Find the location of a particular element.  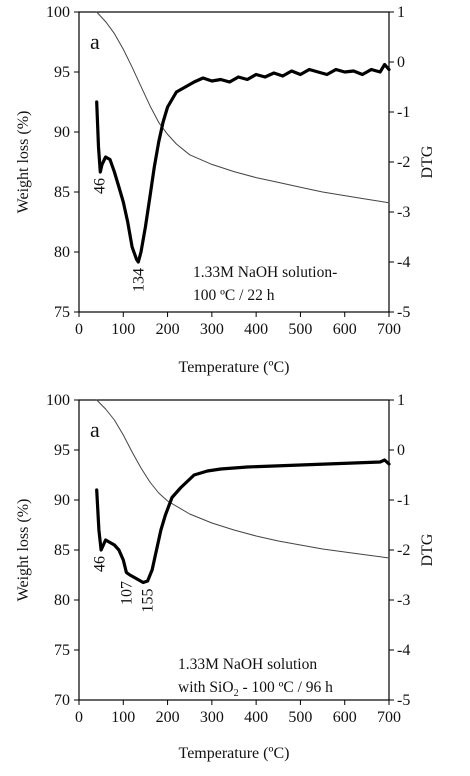

peak-labels: 46 134 is located at coordinates (119, 235).